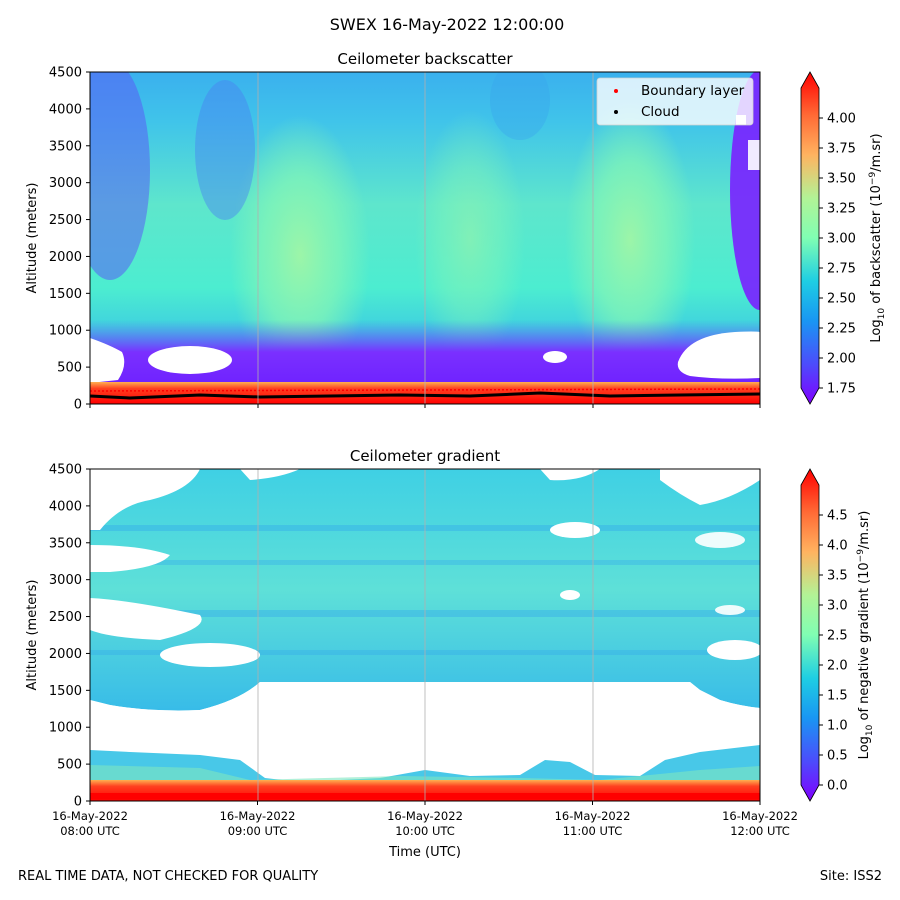 This screenshot has width=900, height=900. Describe the element at coordinates (837, 546) in the screenshot. I see `gradient-colorbar-tick-label: 4.0` at that location.